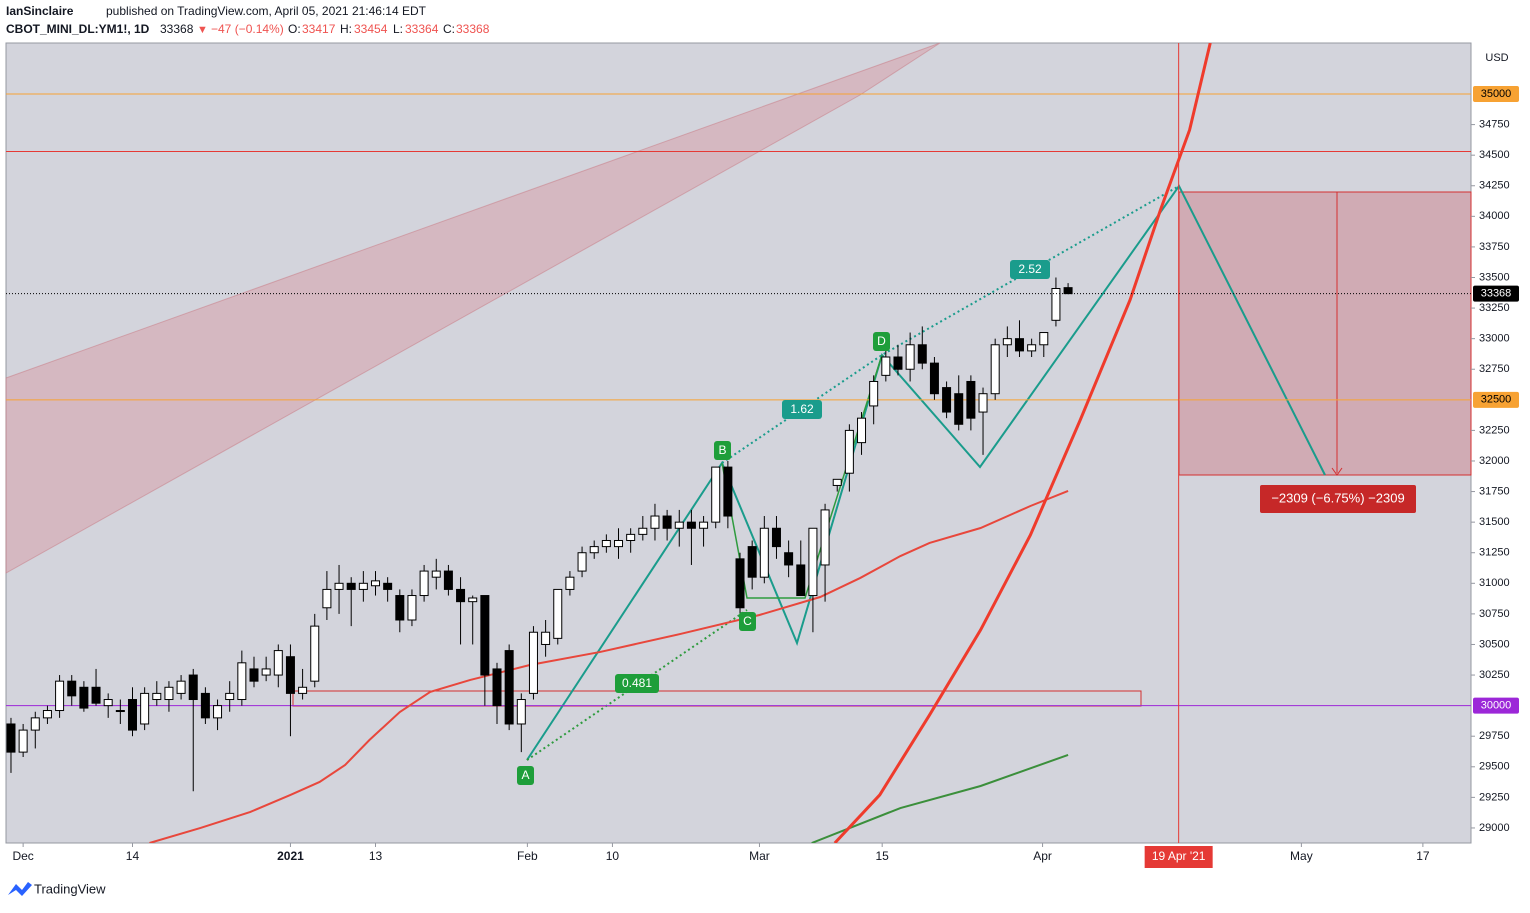  I want to click on x-tick-label: 15, so click(883, 856).